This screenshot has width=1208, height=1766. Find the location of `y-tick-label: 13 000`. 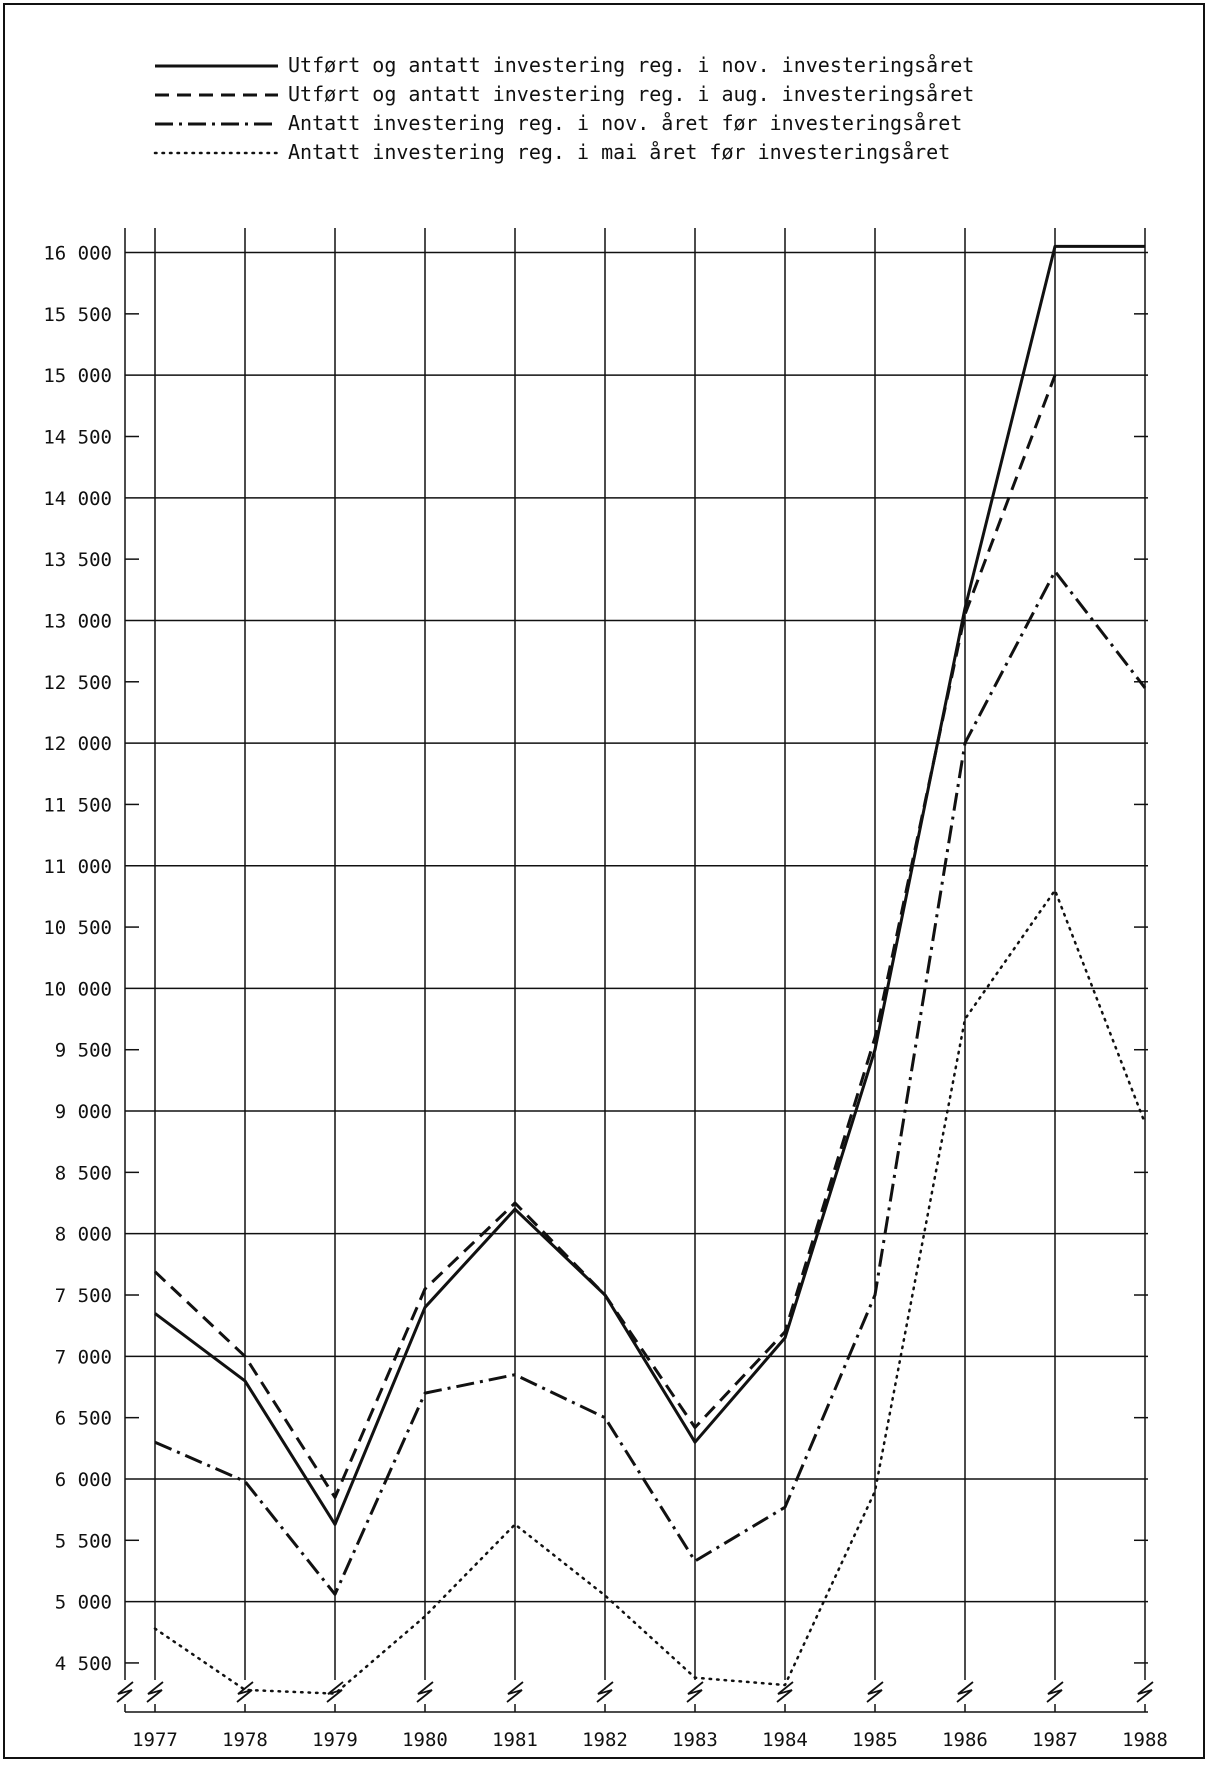

y-tick-label: 13 000 is located at coordinates (77, 621).